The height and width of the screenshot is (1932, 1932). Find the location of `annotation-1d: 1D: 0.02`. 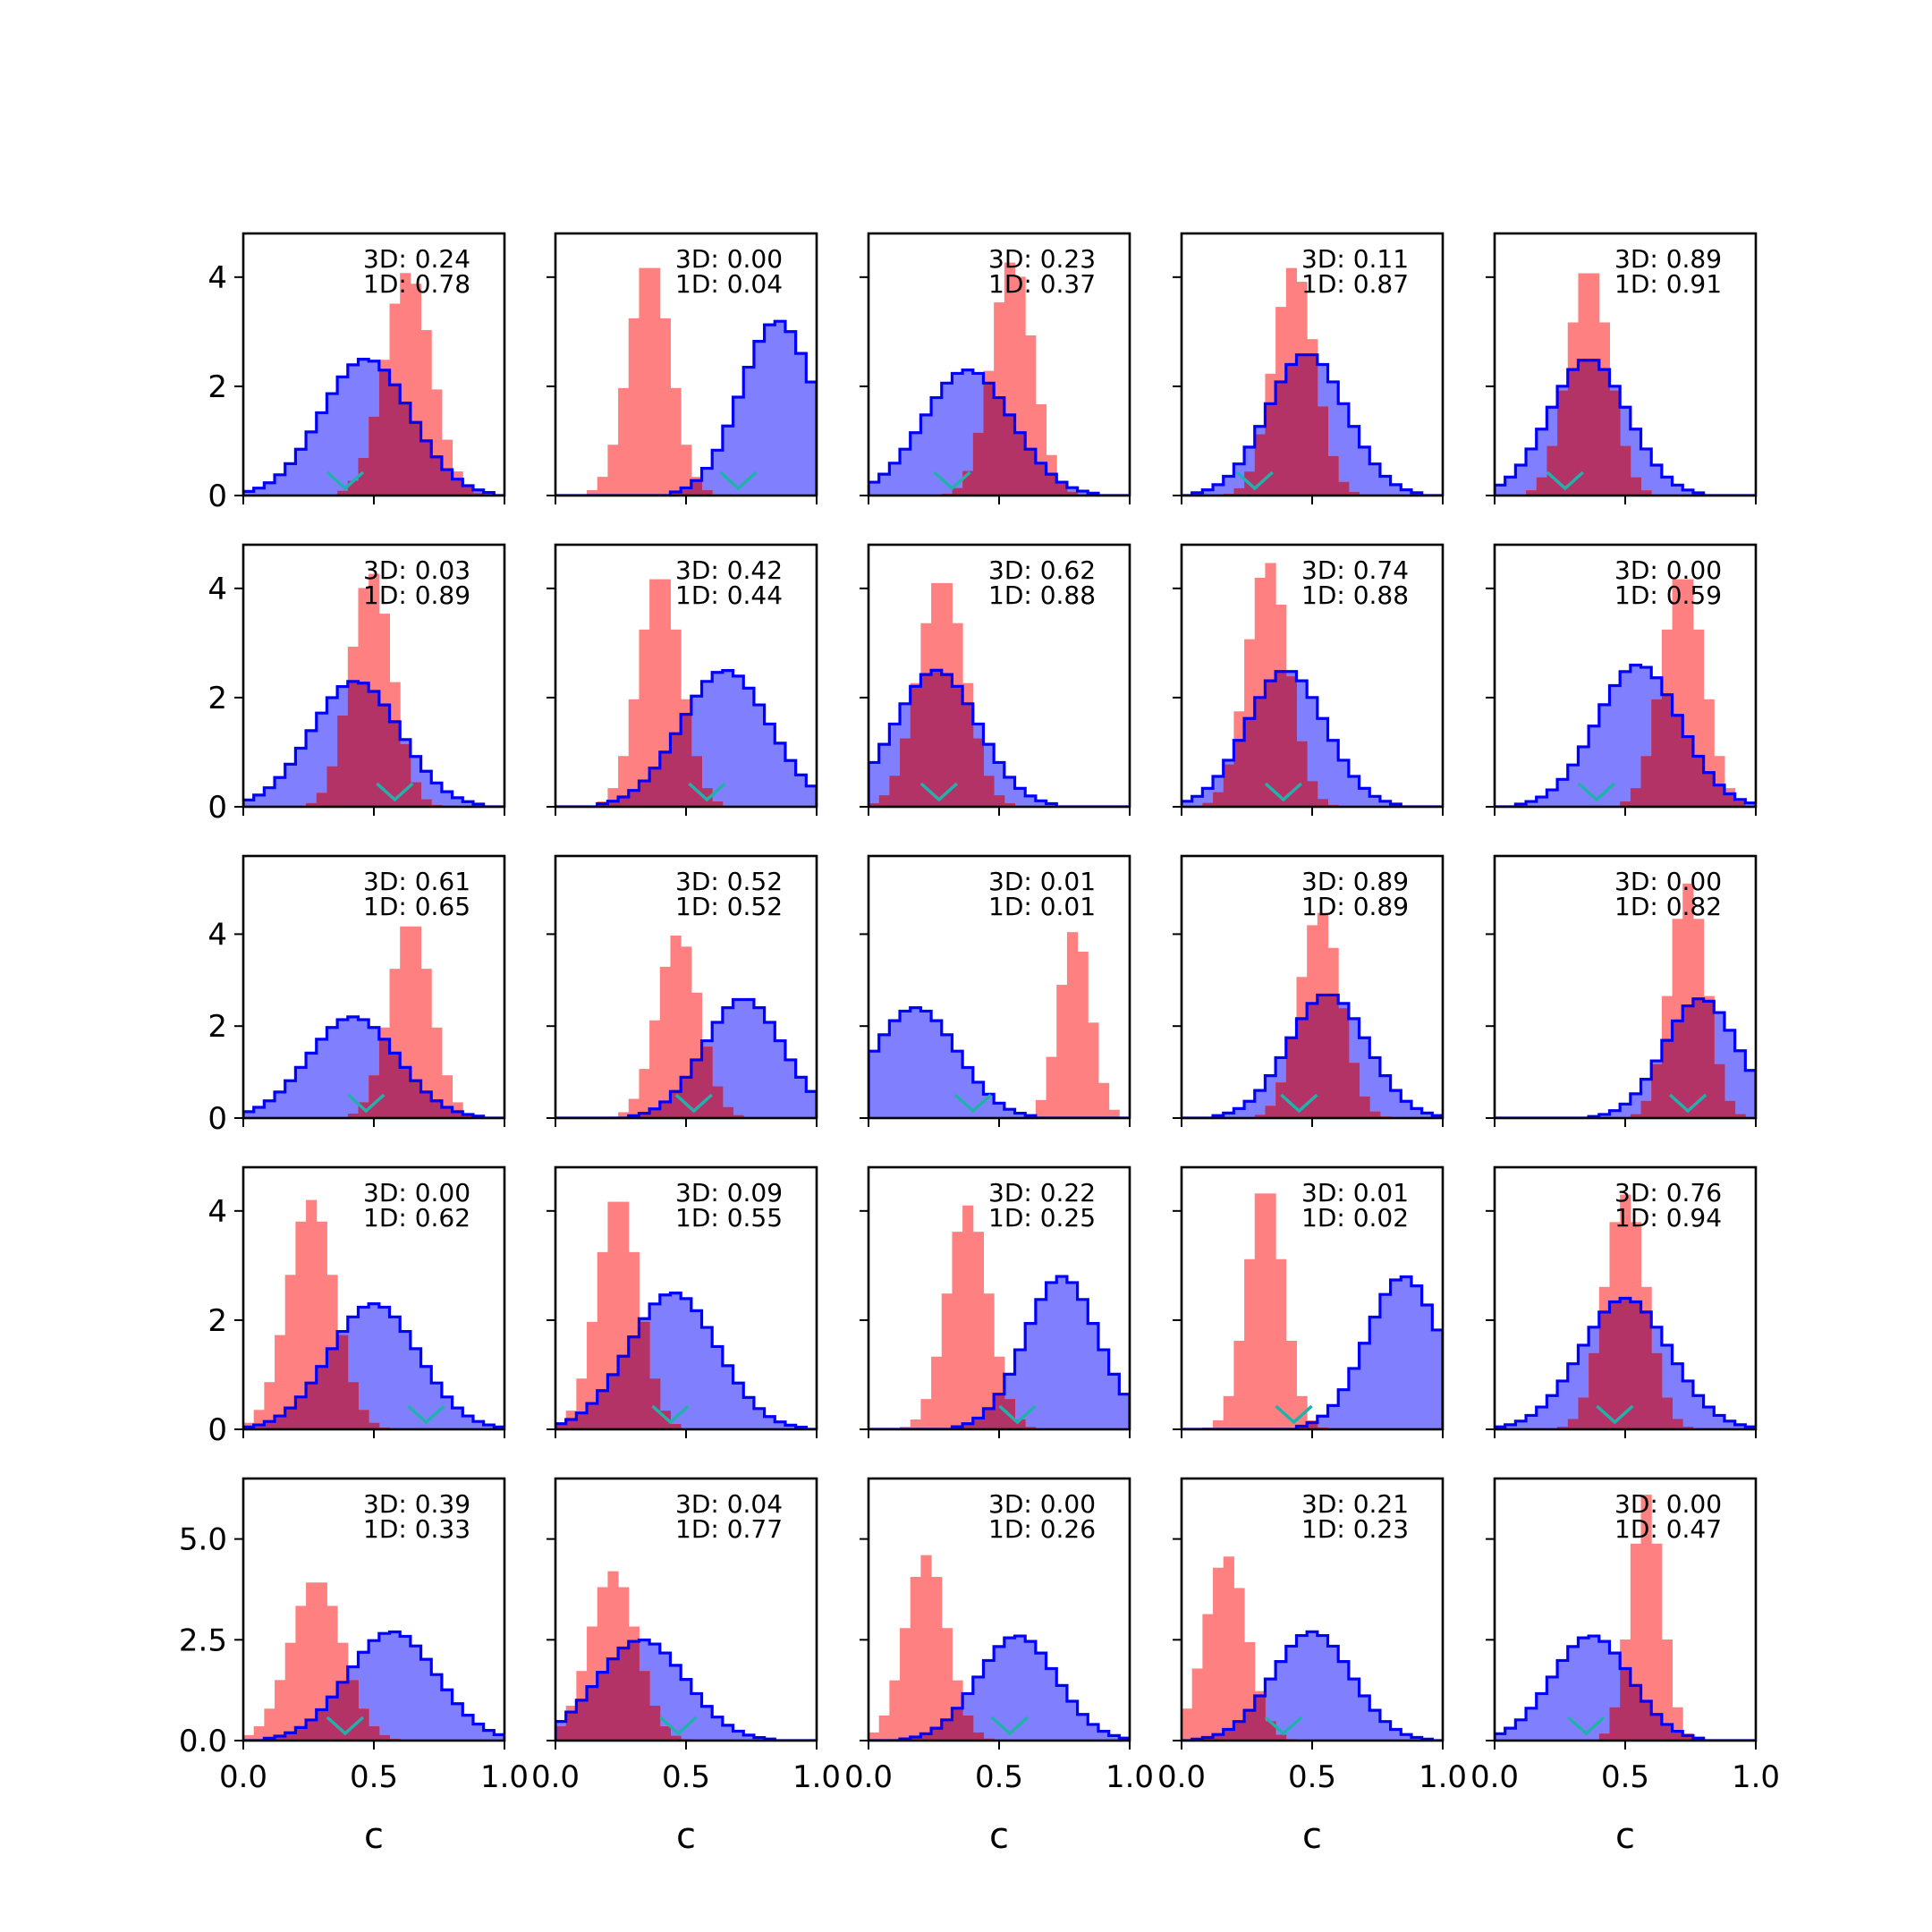

annotation-1d: 1D: 0.02 is located at coordinates (1355, 1218).